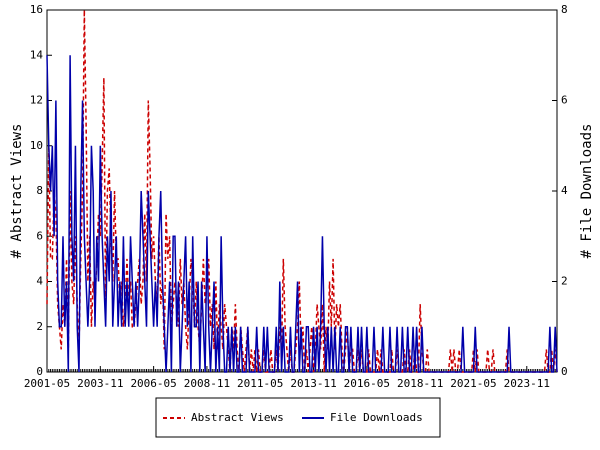  I want to click on y2-tick-label: 6, so click(564, 100).